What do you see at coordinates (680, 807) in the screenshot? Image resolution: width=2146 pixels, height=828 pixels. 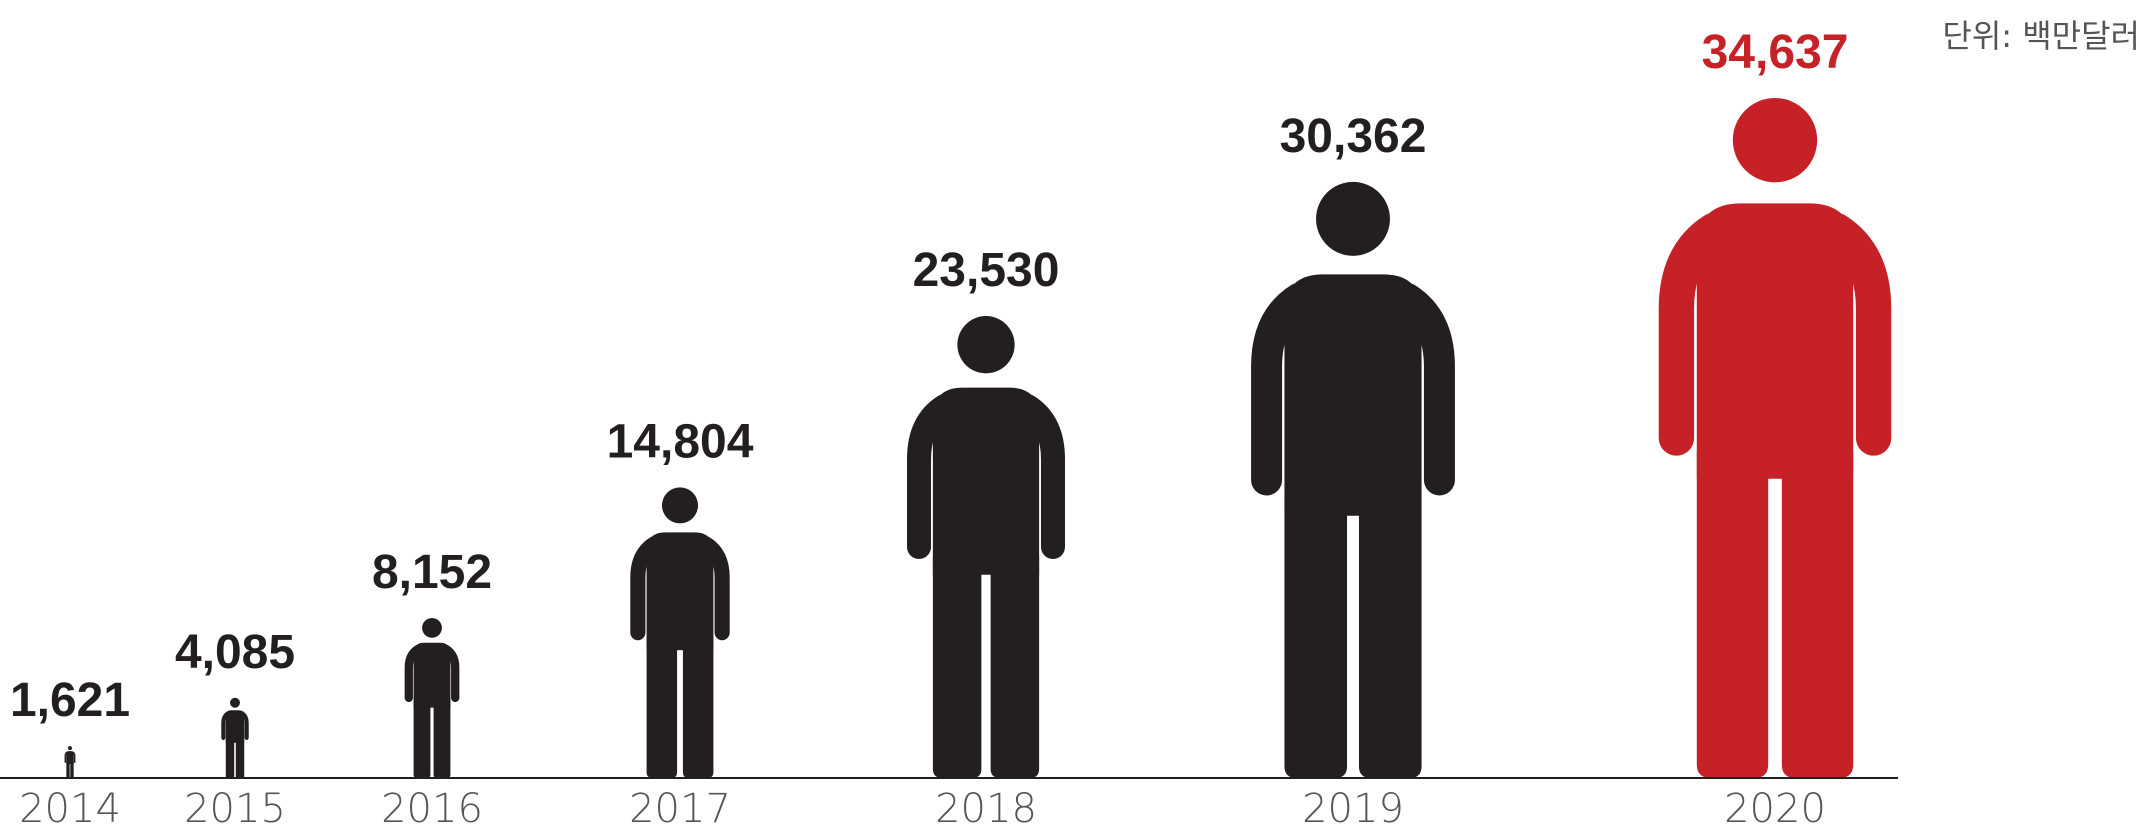 I see `year-label: 2017` at bounding box center [680, 807].